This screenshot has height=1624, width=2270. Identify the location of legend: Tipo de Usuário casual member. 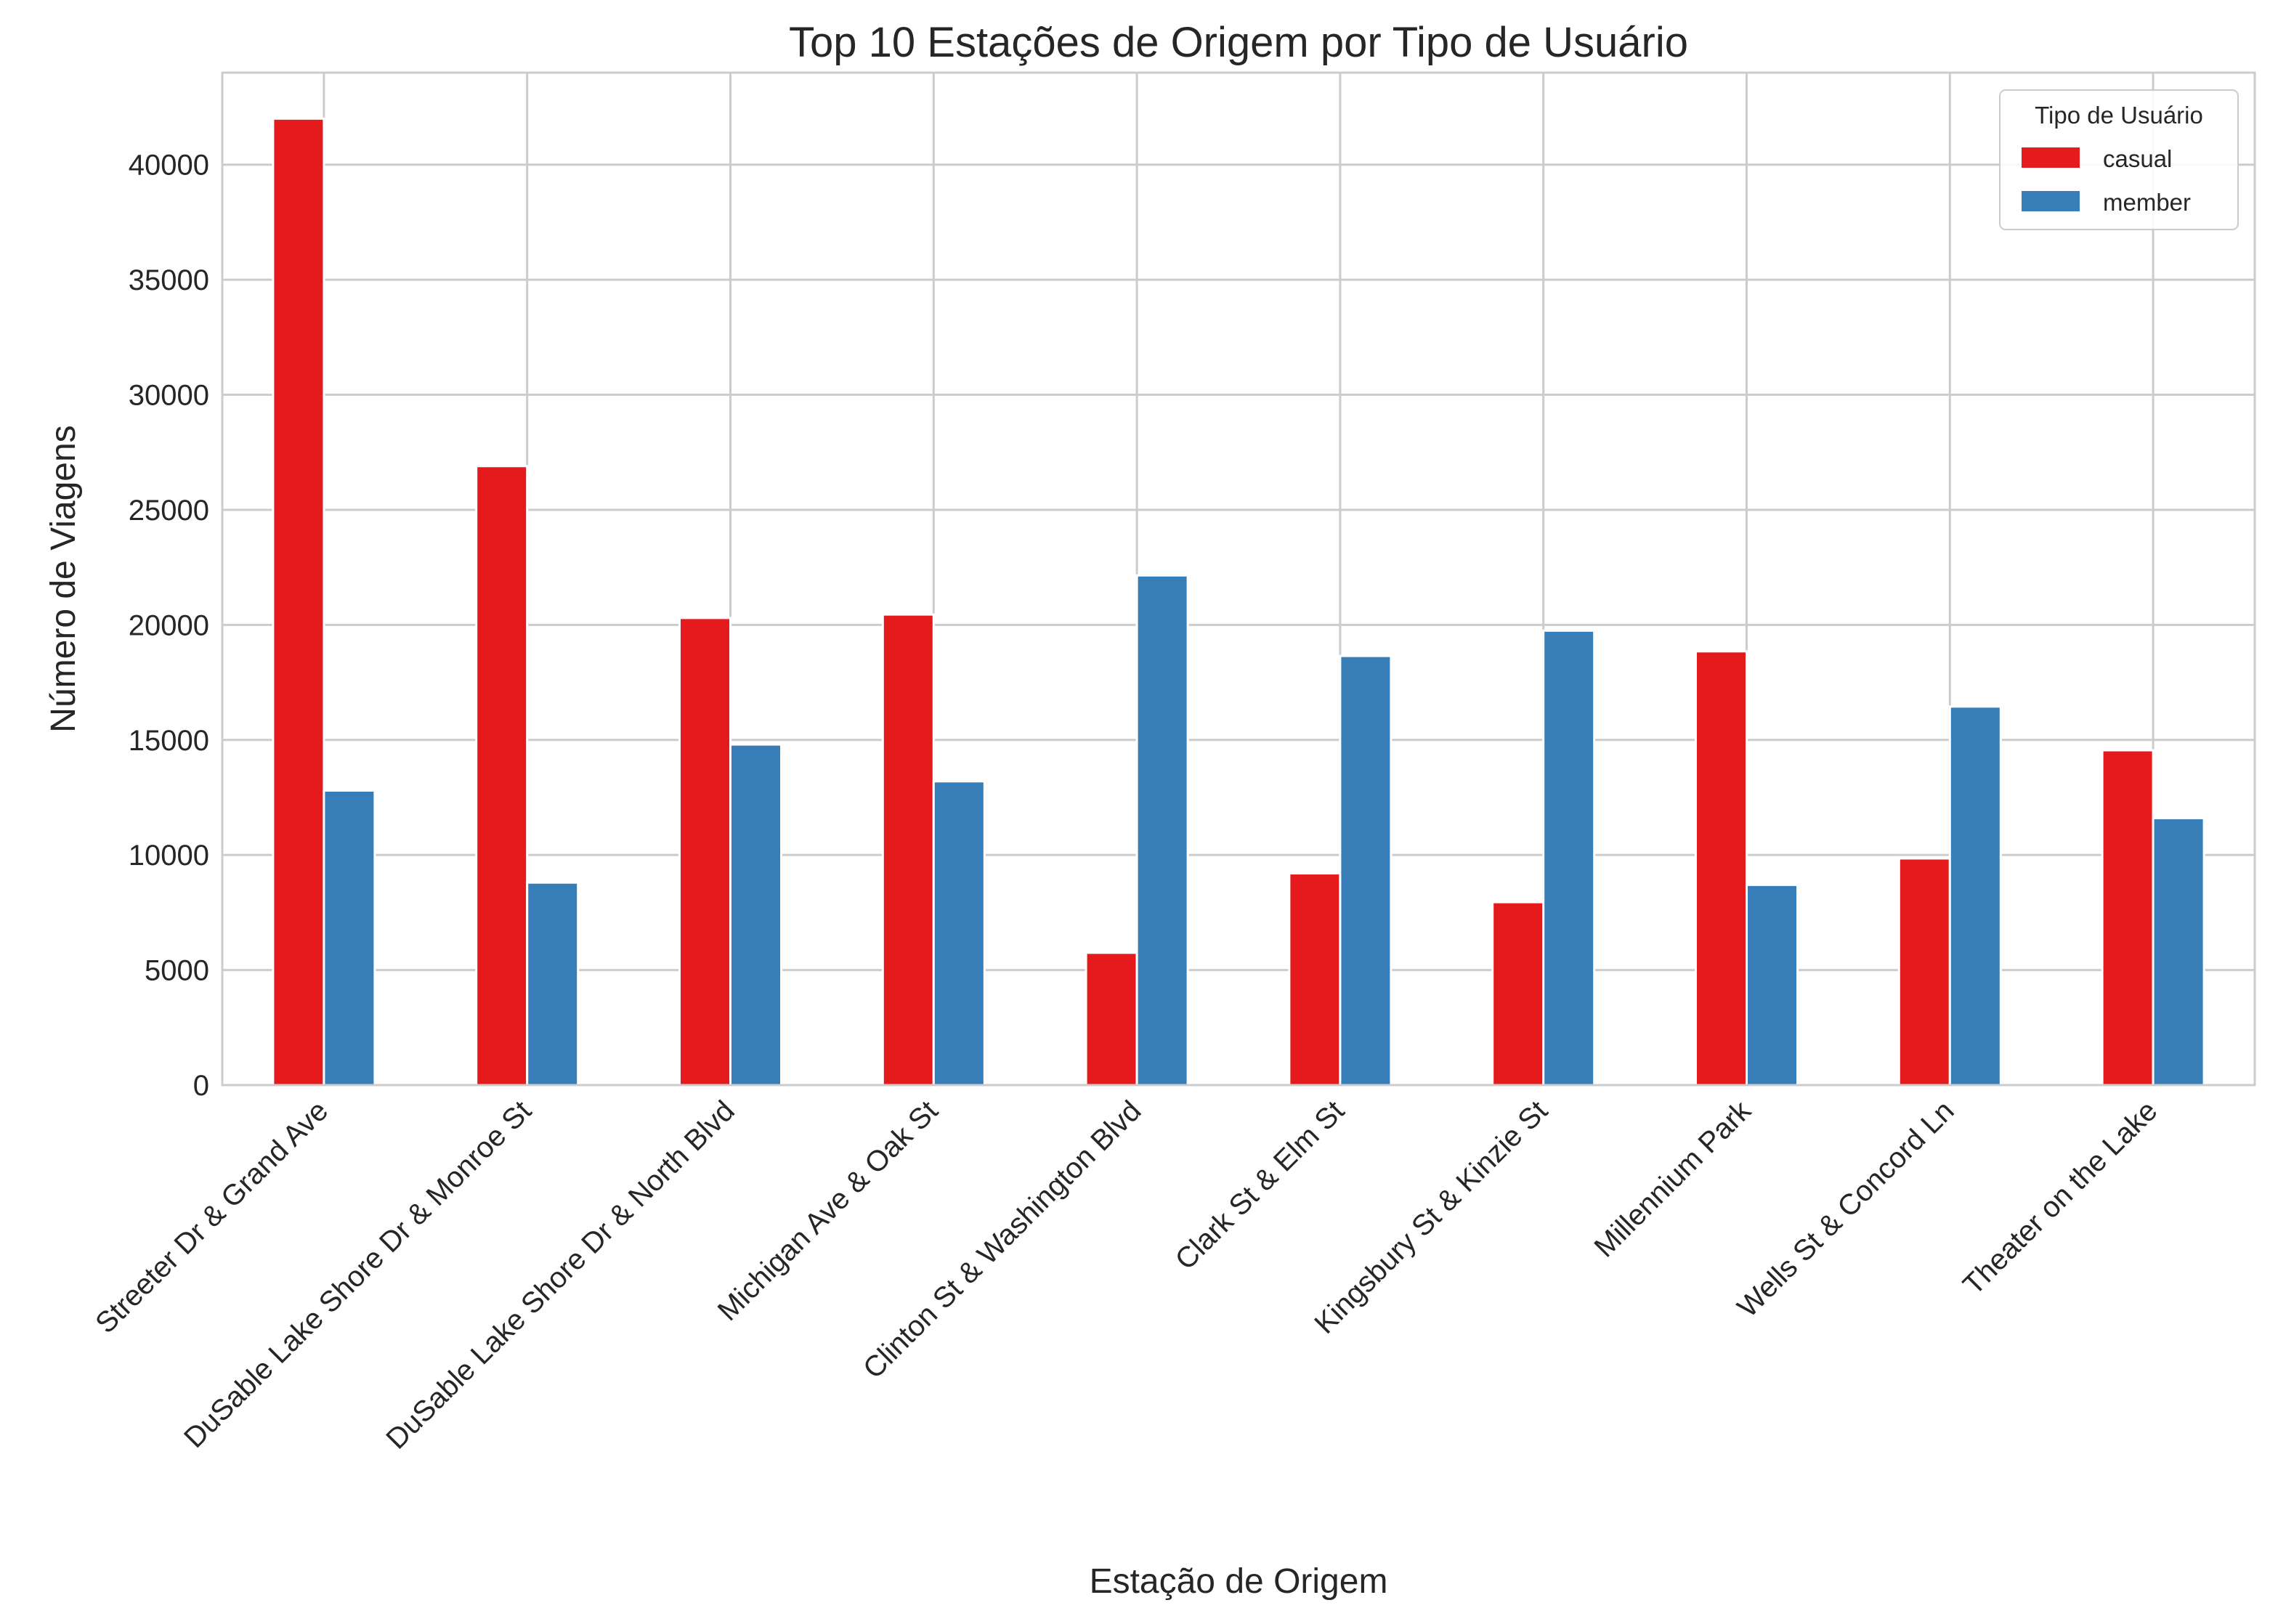
(2119, 159).